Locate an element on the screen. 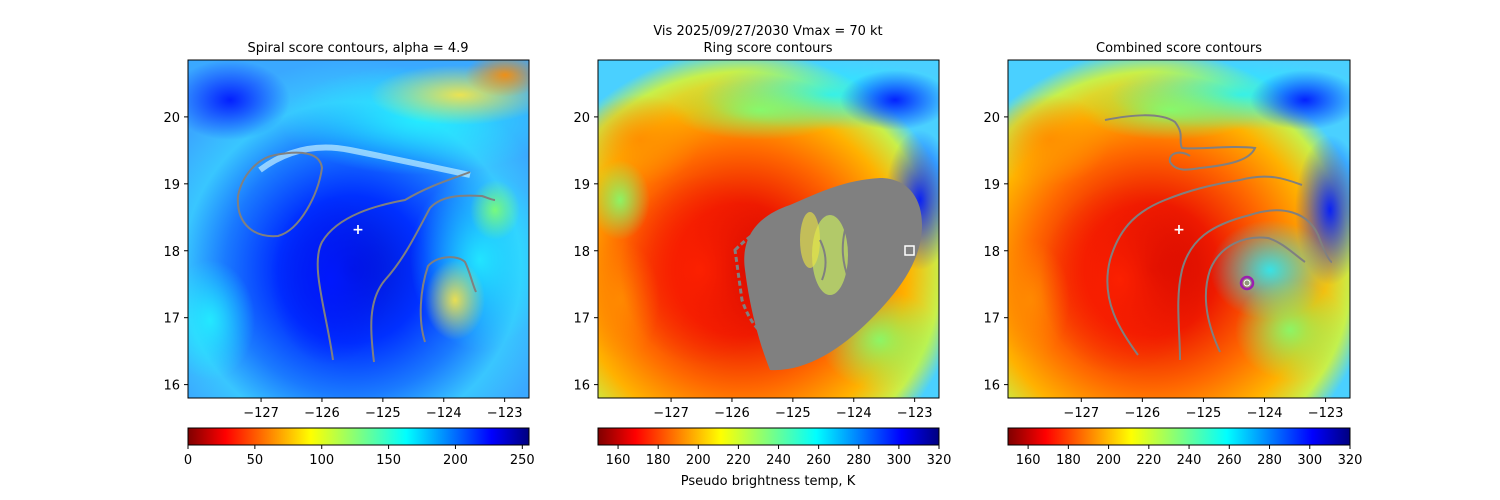  combined-contours is located at coordinates (1218, 237).